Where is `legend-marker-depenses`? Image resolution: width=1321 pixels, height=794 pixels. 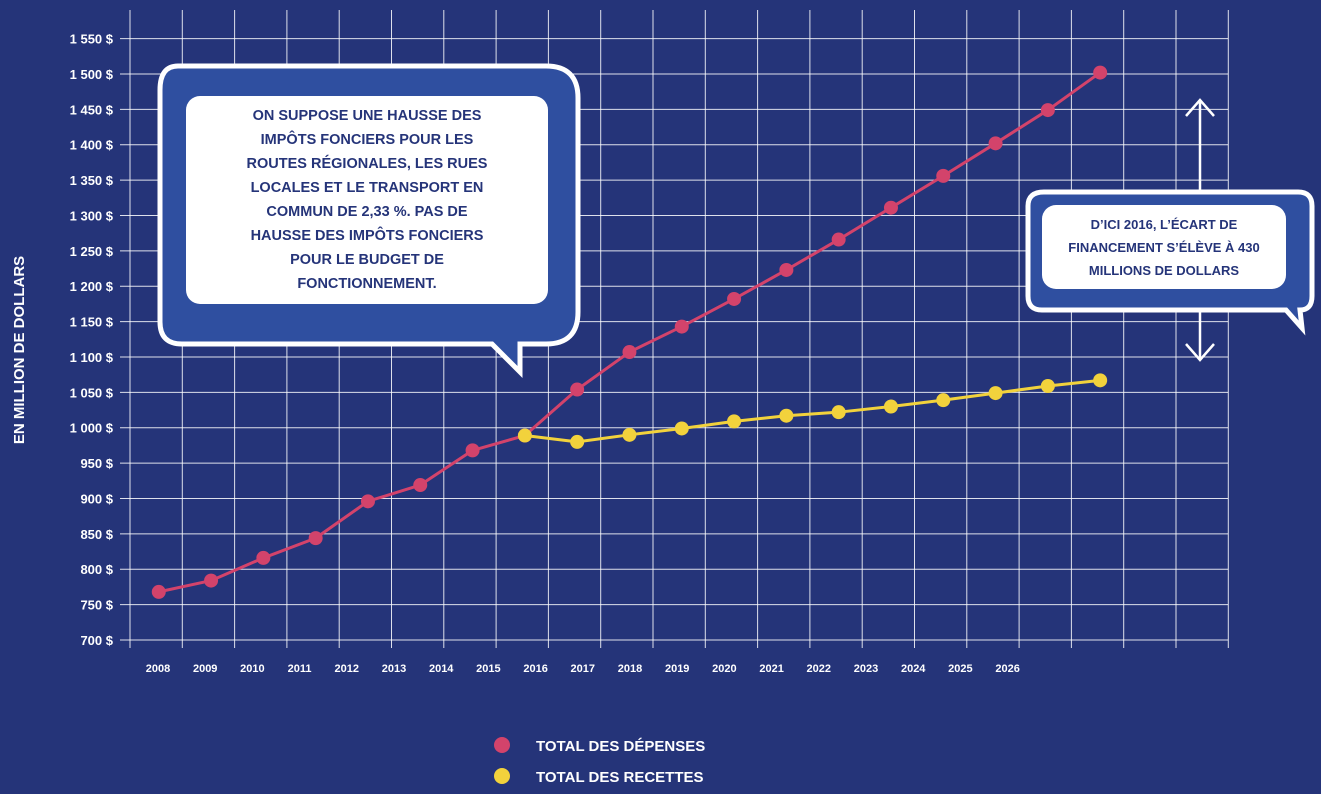
legend-marker-depenses is located at coordinates (502, 745).